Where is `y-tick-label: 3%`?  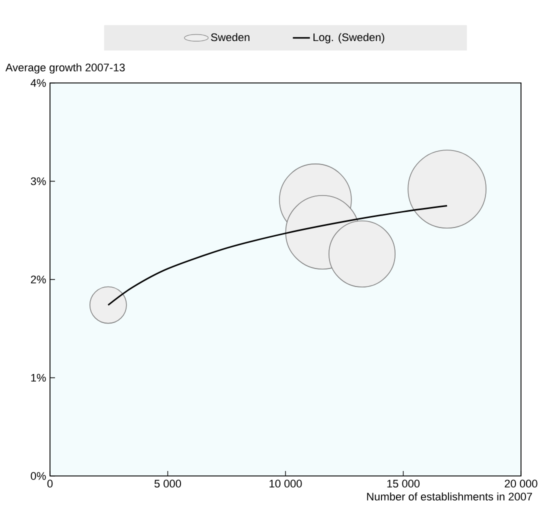 y-tick-label: 3% is located at coordinates (38, 181).